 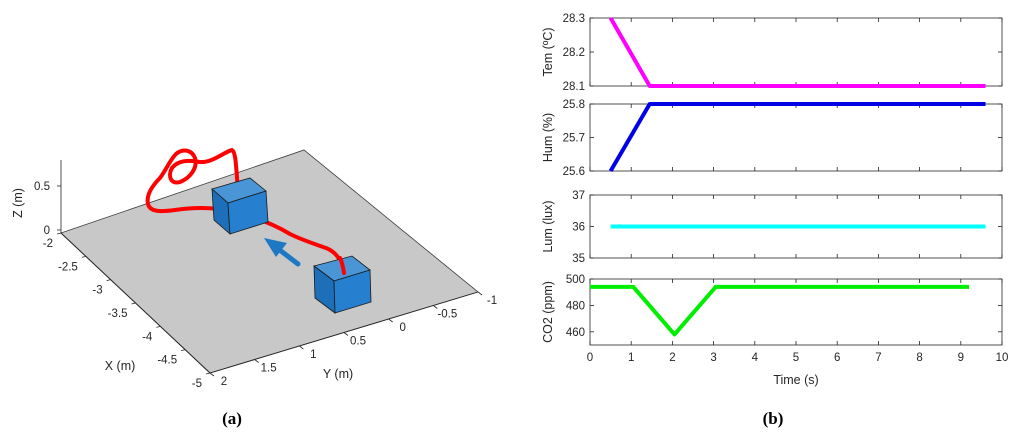 What do you see at coordinates (167, 361) in the screenshot?
I see `x-tick-label: -4.5` at bounding box center [167, 361].